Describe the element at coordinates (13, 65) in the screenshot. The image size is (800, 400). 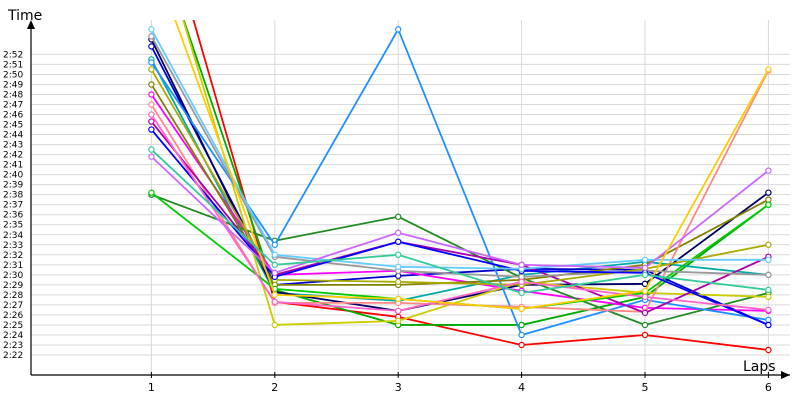
I see `y-tick-label: 2:51` at that location.